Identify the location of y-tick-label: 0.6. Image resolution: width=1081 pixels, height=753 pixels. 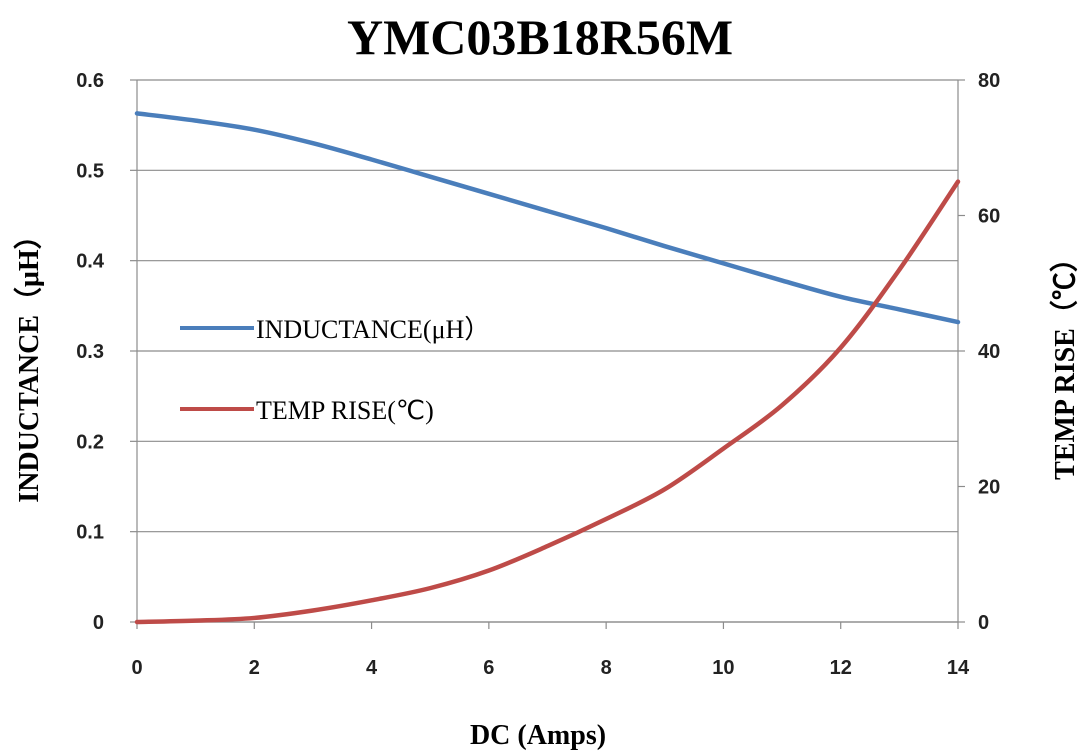
(90, 81).